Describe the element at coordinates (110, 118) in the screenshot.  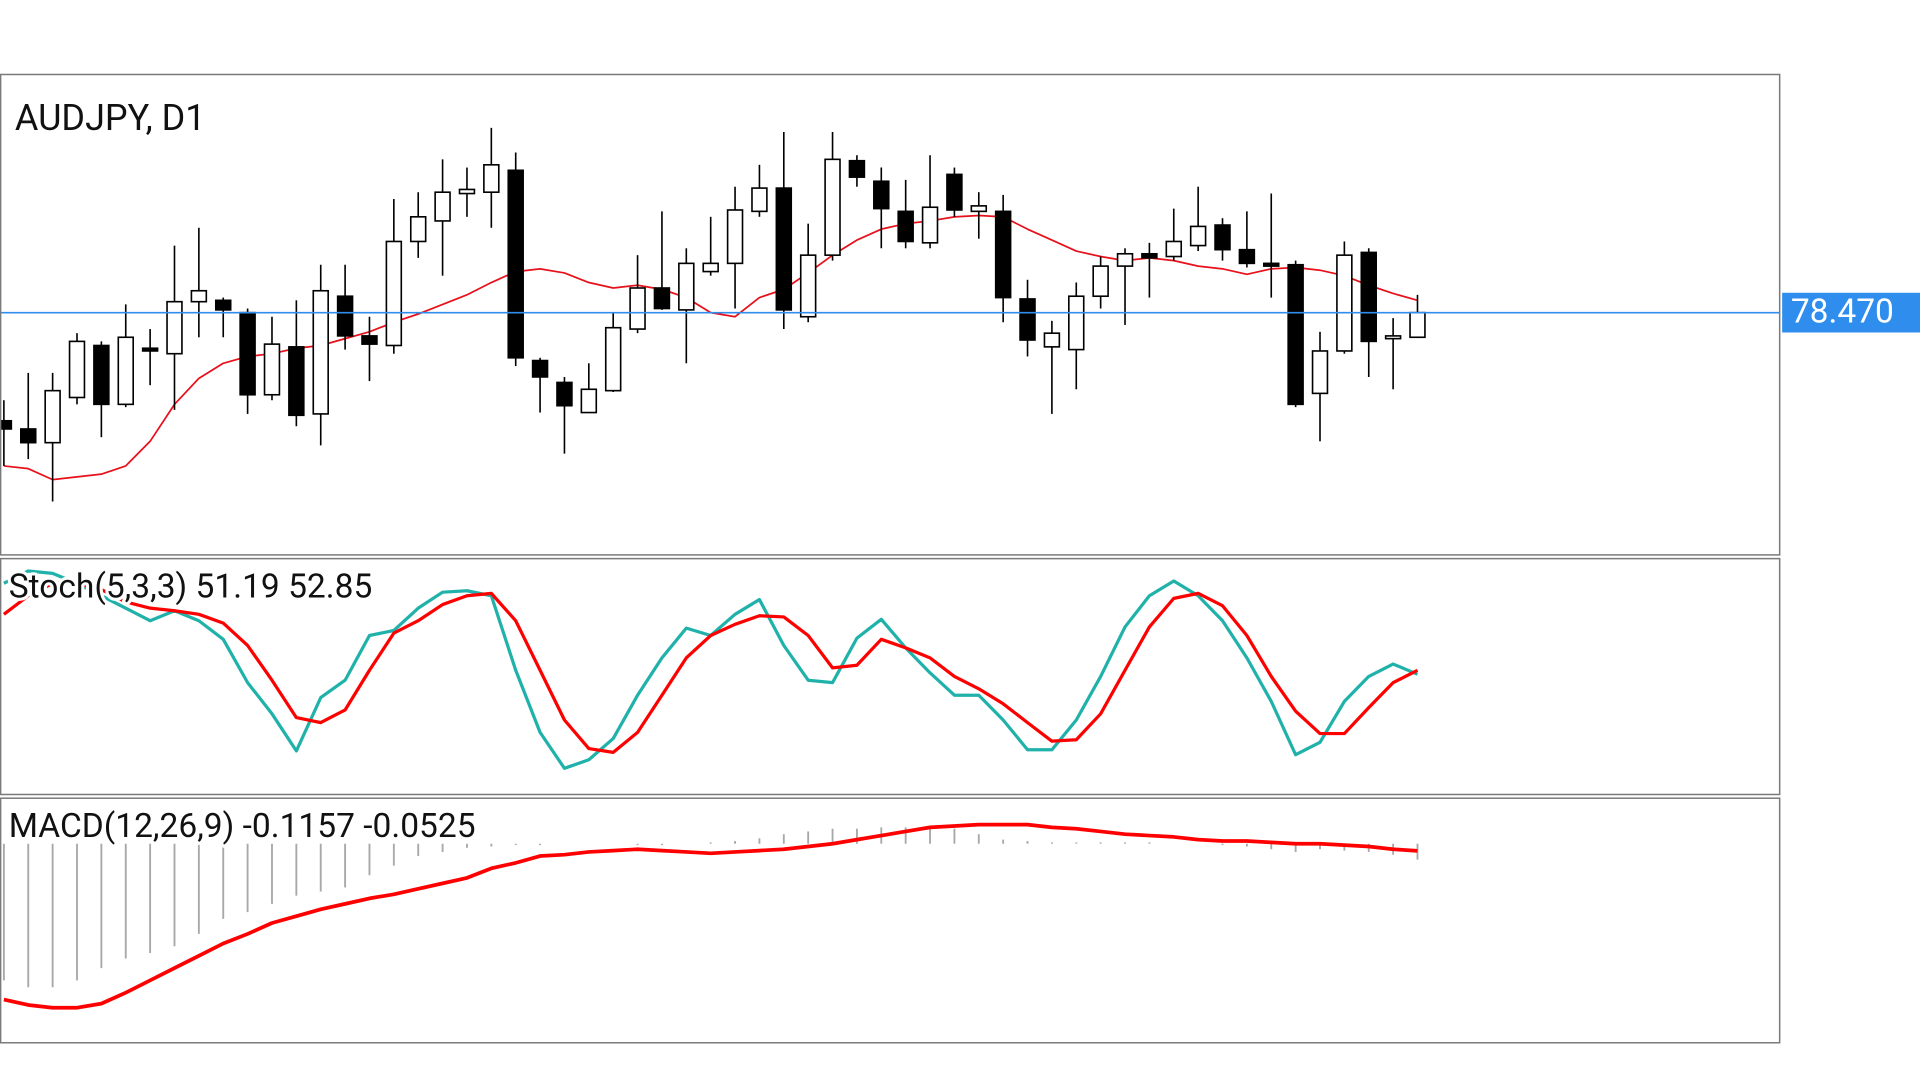
I see `chart-title: AUDJPY, D1` at that location.